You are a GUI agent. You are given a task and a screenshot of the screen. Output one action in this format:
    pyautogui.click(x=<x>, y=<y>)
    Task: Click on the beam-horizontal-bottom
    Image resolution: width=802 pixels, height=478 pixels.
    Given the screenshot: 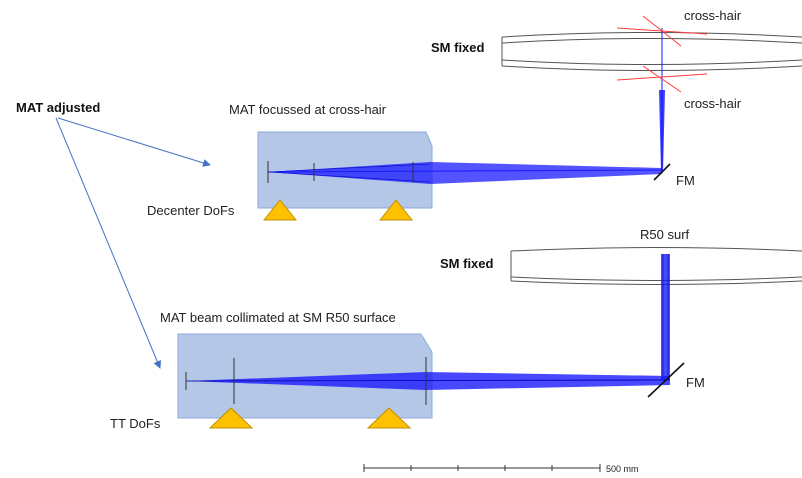 What is the action you would take?
    pyautogui.click(x=428, y=381)
    